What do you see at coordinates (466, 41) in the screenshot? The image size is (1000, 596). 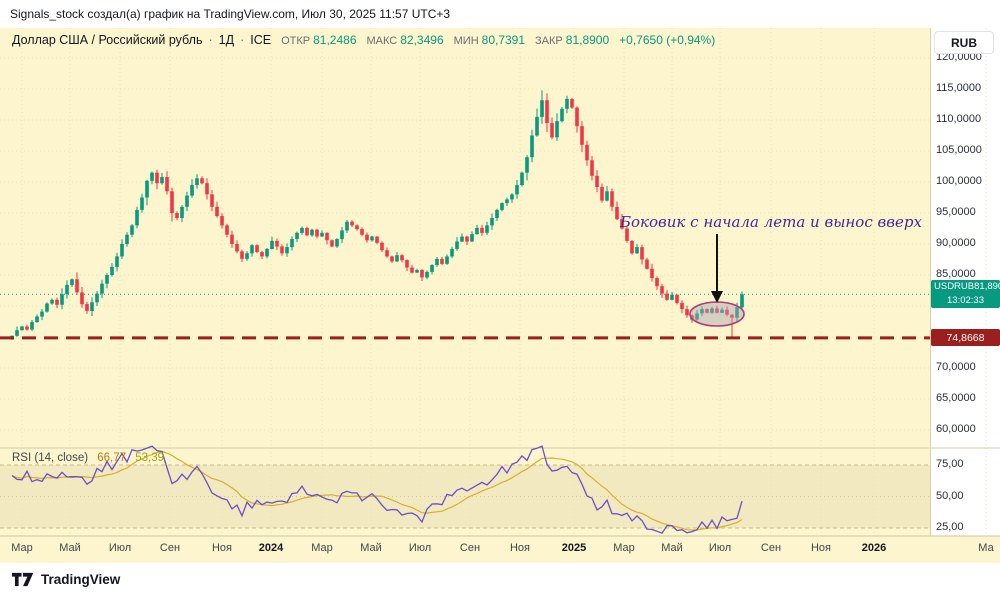 I see `low-label: МИН` at bounding box center [466, 41].